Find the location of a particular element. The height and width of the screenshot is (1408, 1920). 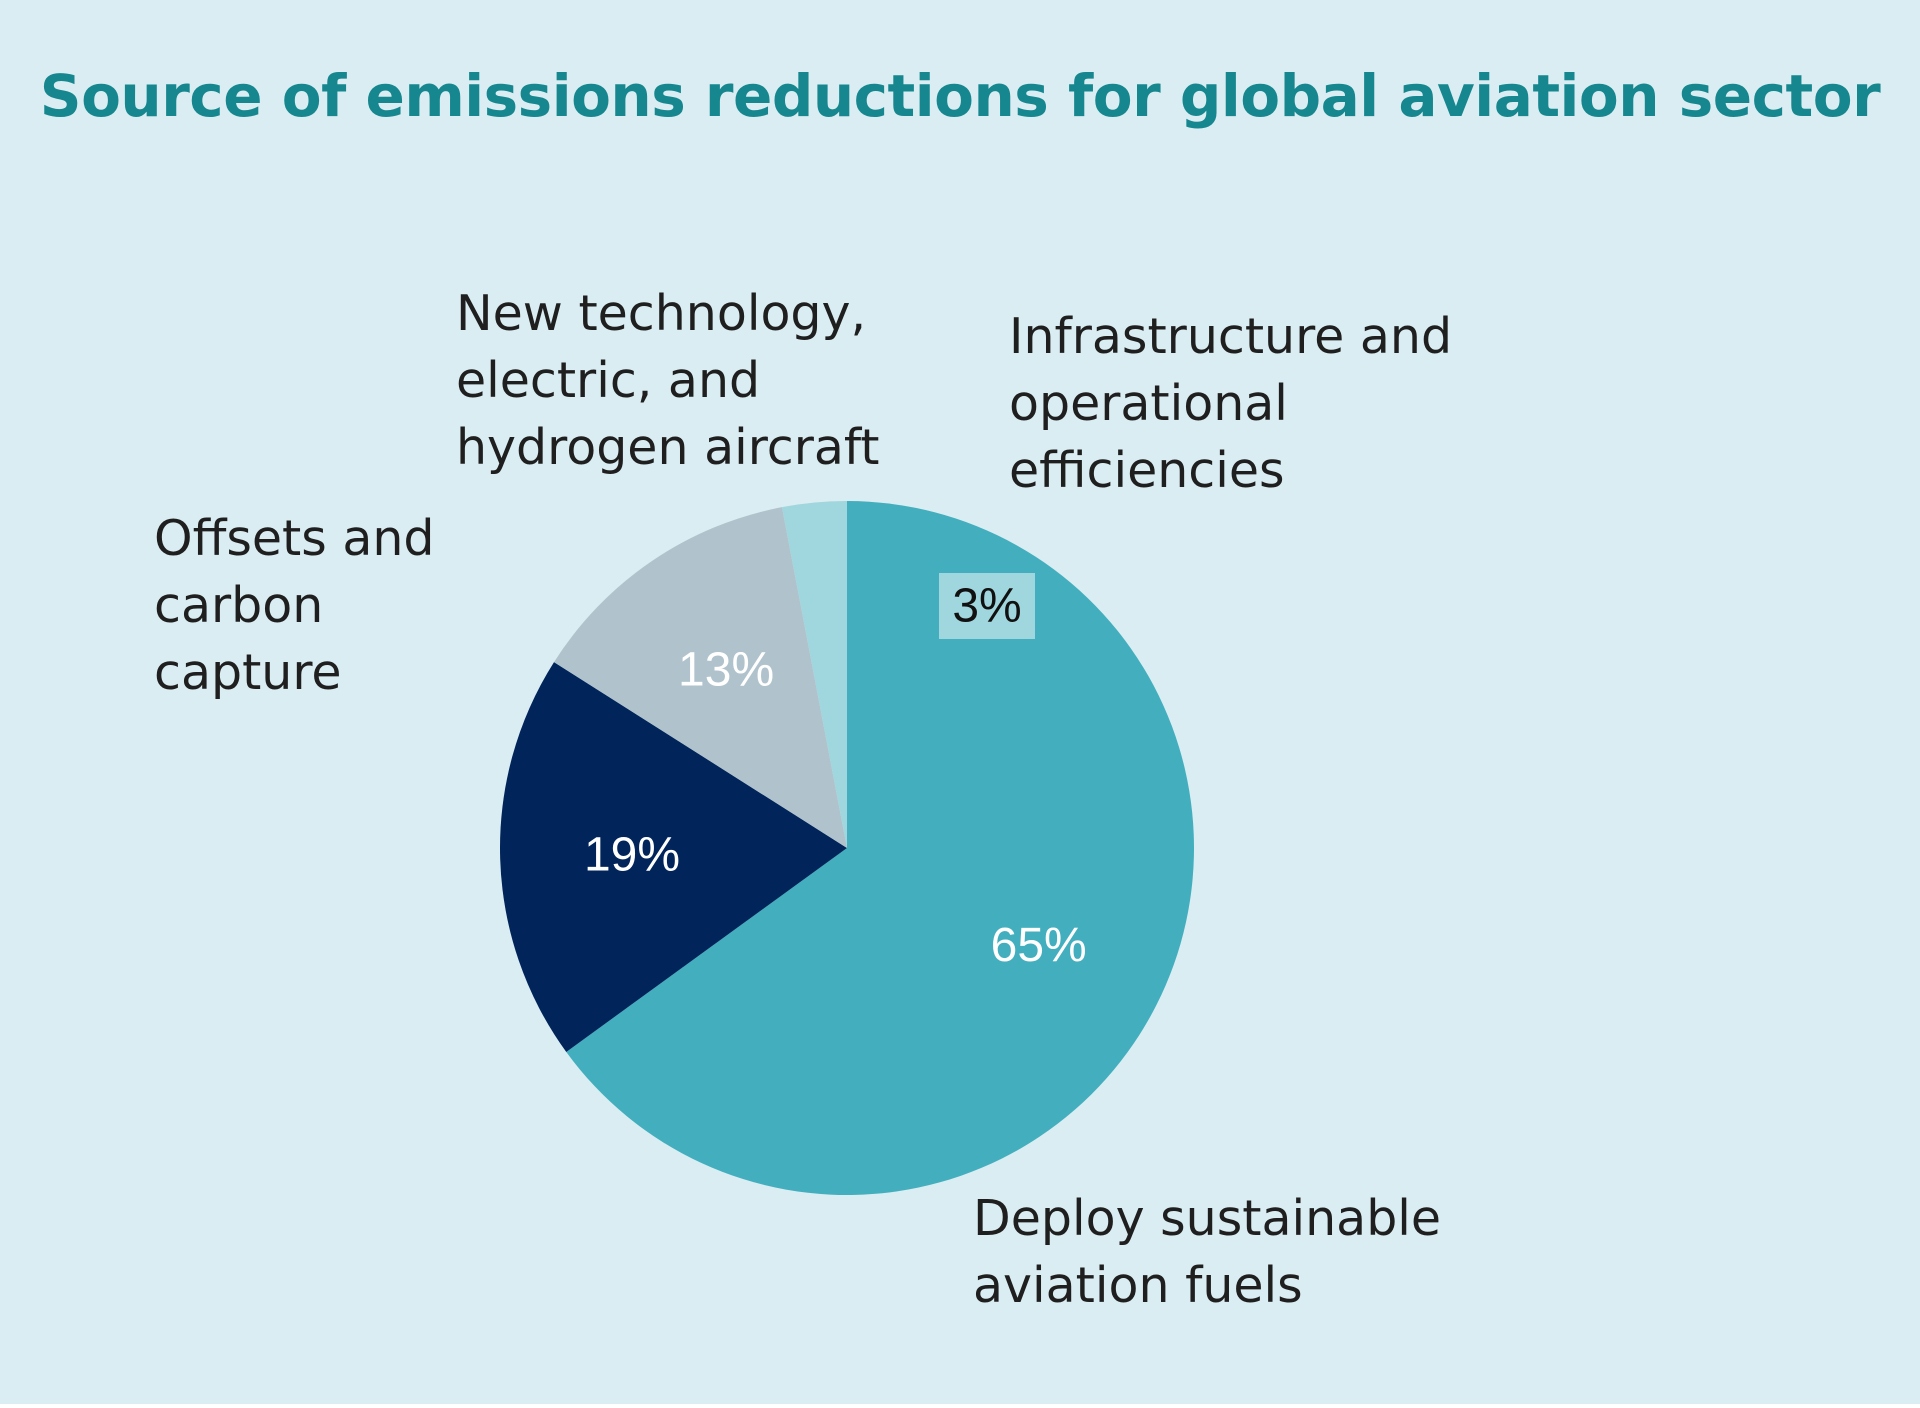

category-label-offsets: Offsets and carbon capture is located at coordinates (294, 605).